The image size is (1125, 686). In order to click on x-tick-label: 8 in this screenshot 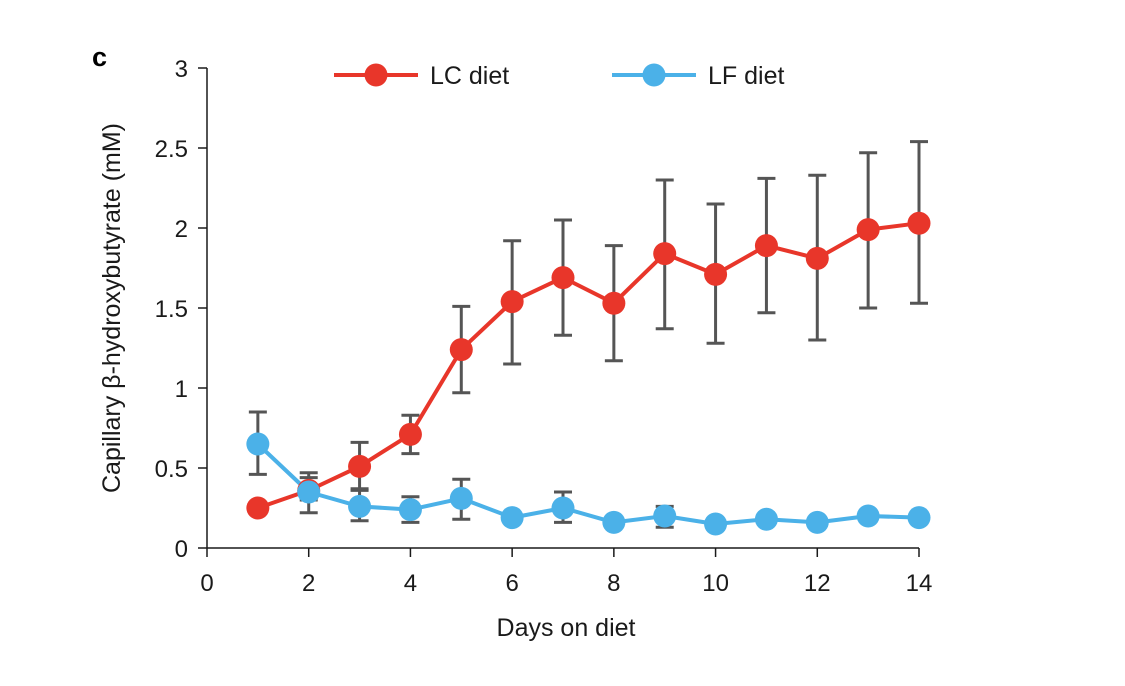, I will do `click(613, 583)`.